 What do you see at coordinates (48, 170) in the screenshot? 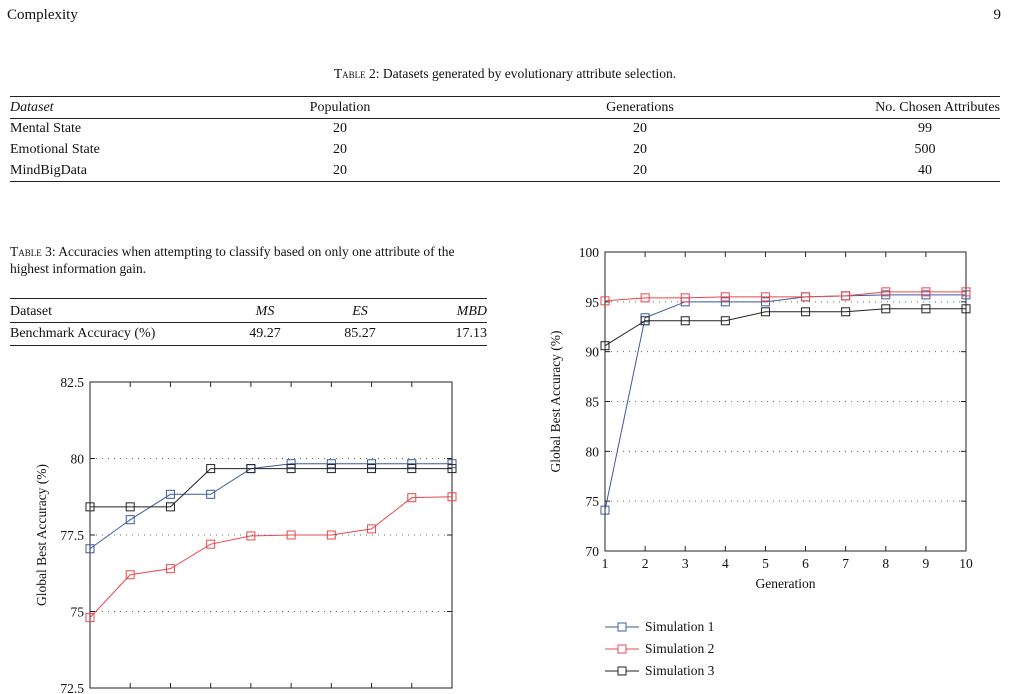
I see `table-cell: MindBigData` at bounding box center [48, 170].